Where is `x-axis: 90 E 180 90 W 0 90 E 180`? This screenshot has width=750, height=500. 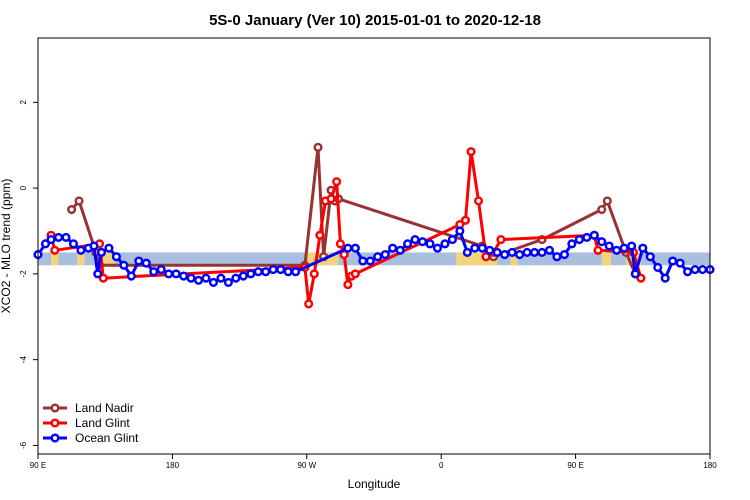
x-axis: 90 E 180 90 W 0 90 E 180 is located at coordinates (373, 462).